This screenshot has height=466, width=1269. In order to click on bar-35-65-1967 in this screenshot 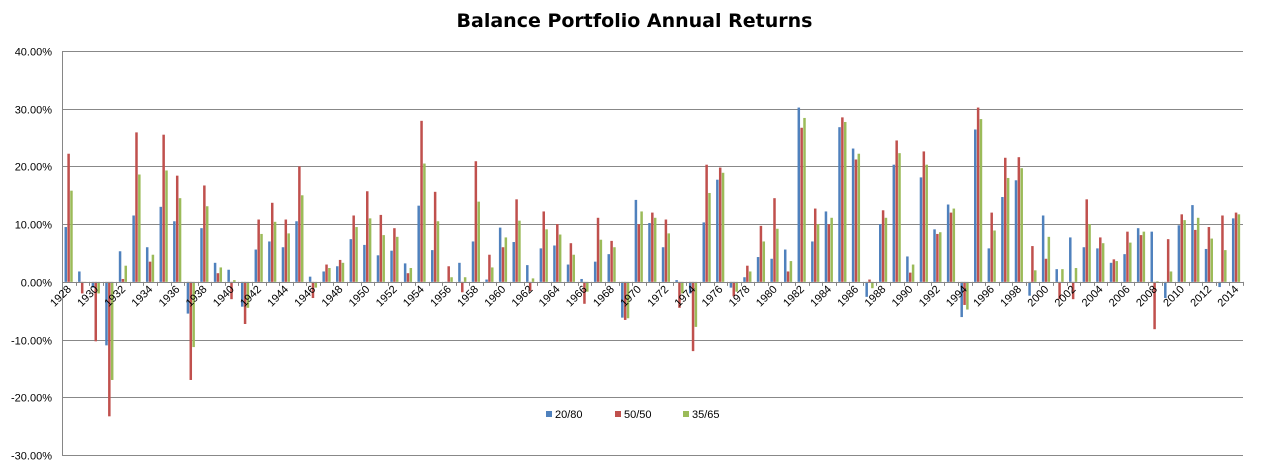, I will do `click(601, 260)`.